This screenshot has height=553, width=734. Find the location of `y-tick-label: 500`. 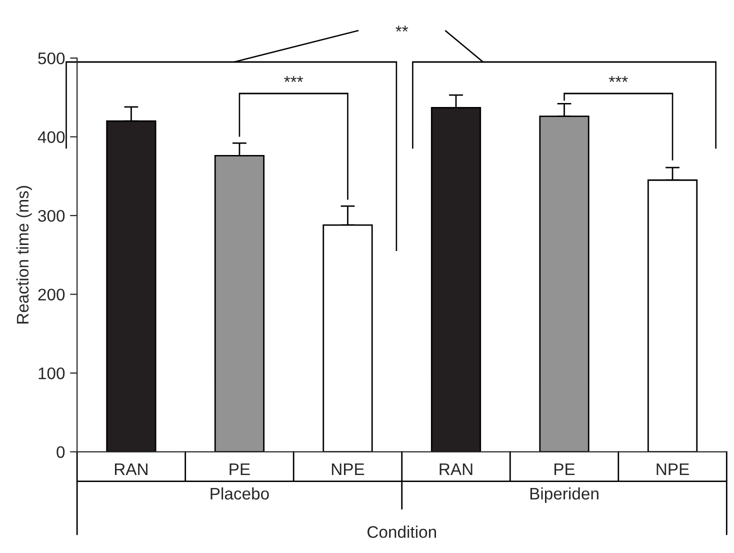

y-tick-label: 500 is located at coordinates (51, 58).